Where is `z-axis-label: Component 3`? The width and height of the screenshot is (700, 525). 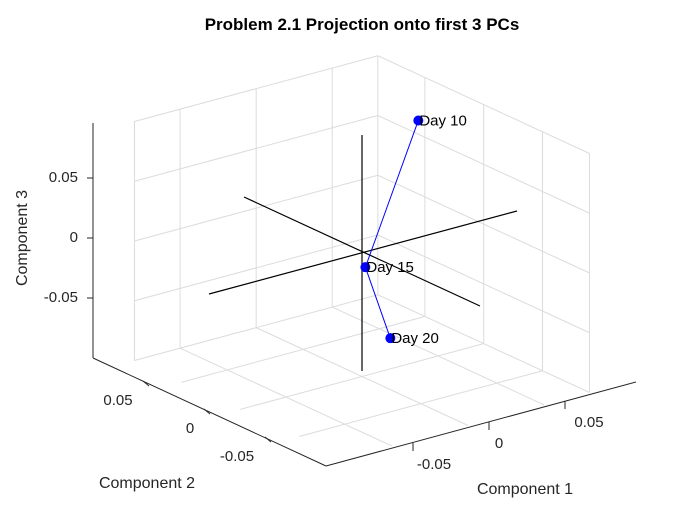 z-axis-label: Component 3 is located at coordinates (22, 238).